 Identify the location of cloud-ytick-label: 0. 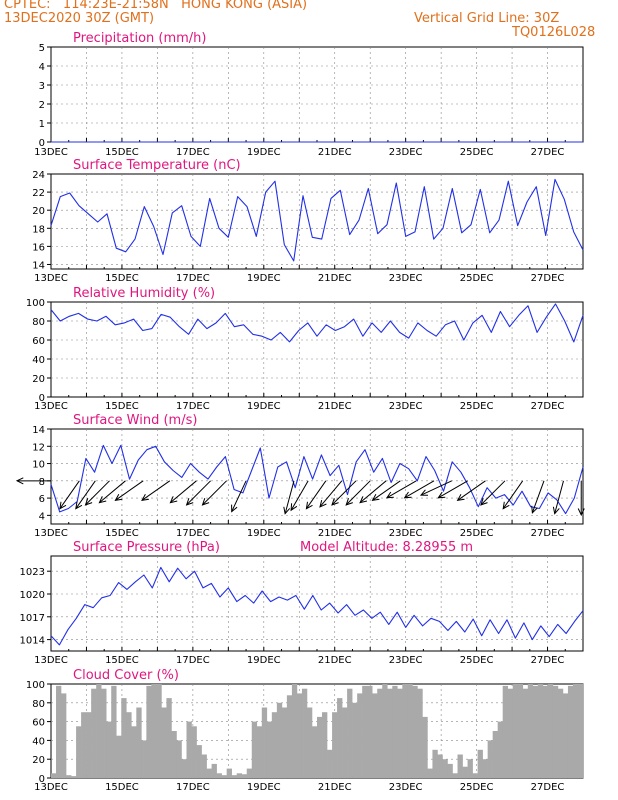
(42, 779).